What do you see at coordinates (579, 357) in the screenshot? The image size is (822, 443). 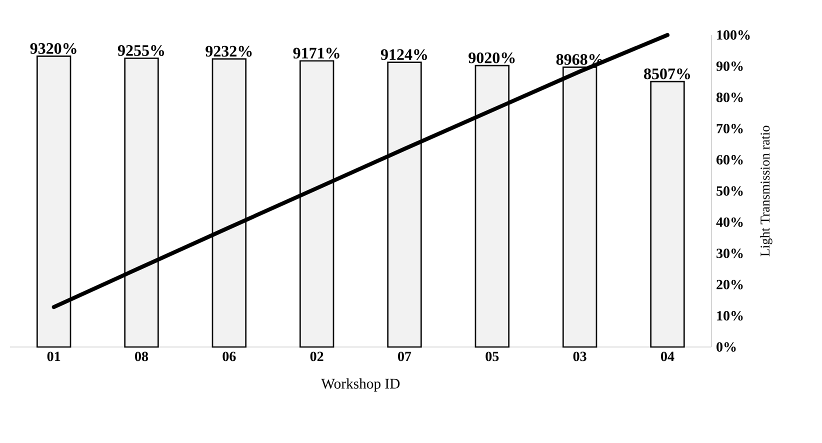 I see `x-tick-label: 03` at bounding box center [579, 357].